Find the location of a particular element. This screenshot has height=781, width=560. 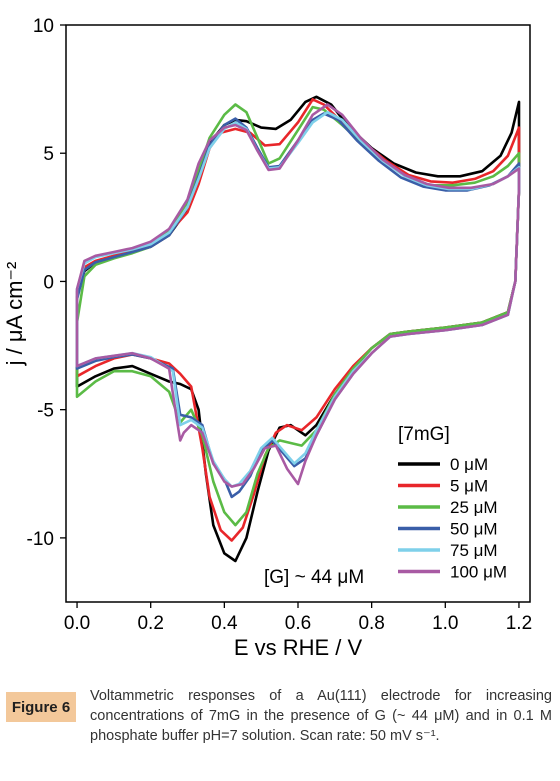

x-tick-label: 0.0 is located at coordinates (77, 623).